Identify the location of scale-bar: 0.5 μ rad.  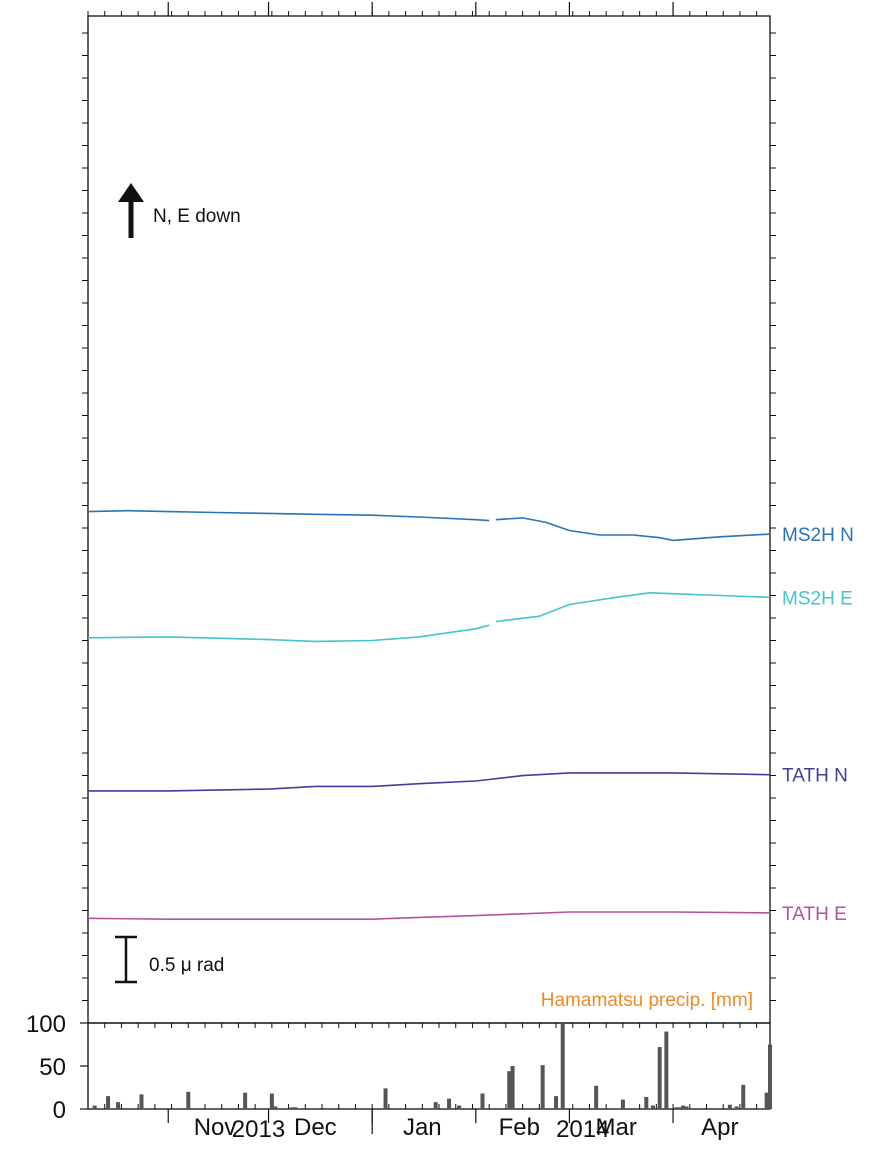
(169, 959).